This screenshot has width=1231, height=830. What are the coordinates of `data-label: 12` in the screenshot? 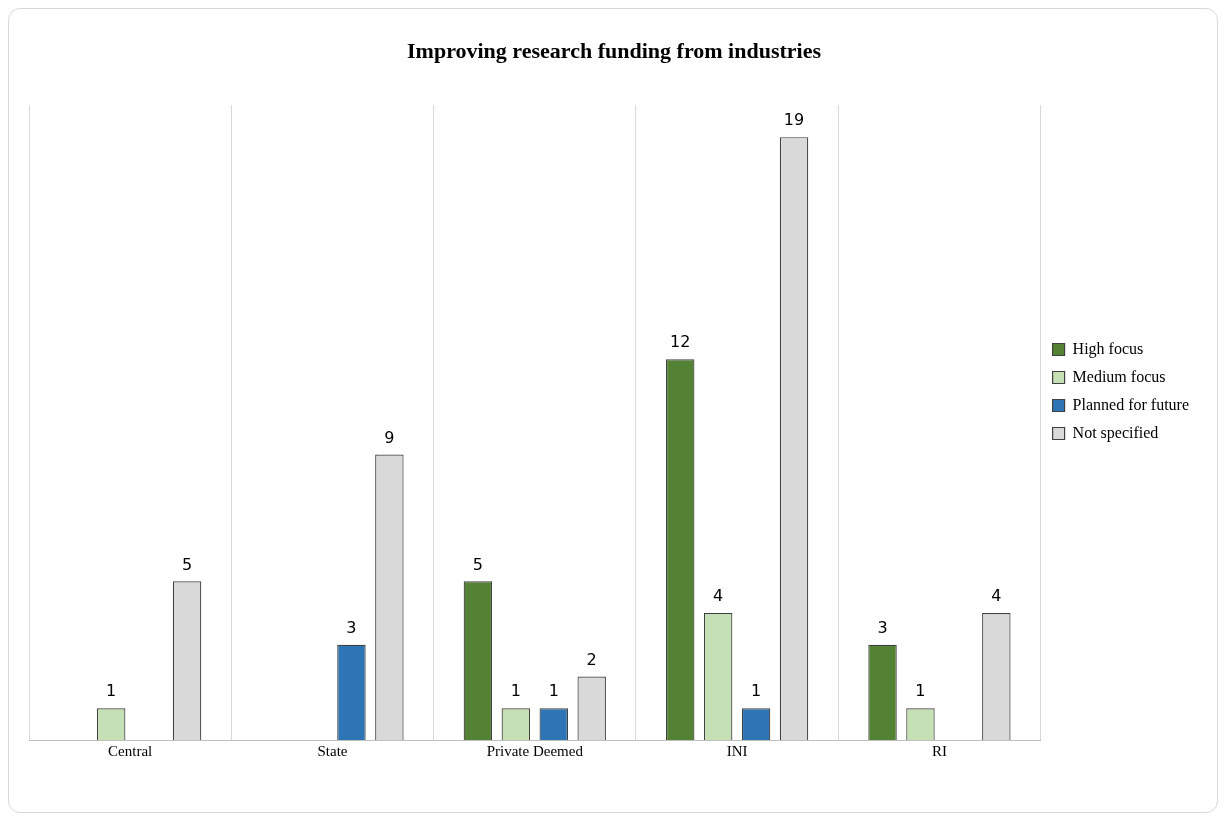 It's located at (680, 342).